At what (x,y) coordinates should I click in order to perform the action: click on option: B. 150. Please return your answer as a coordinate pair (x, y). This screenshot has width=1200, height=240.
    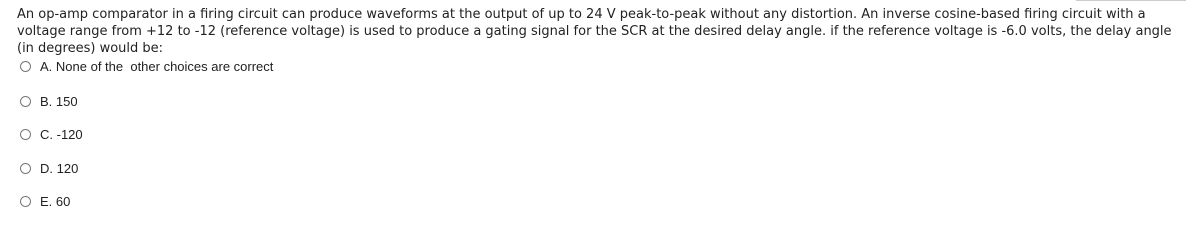
    Looking at the image, I should click on (49, 101).